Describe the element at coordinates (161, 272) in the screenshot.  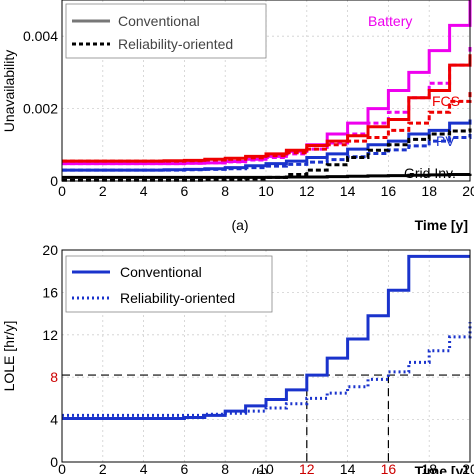
I see `chart-b-legend-label-conventional: Conventional` at that location.